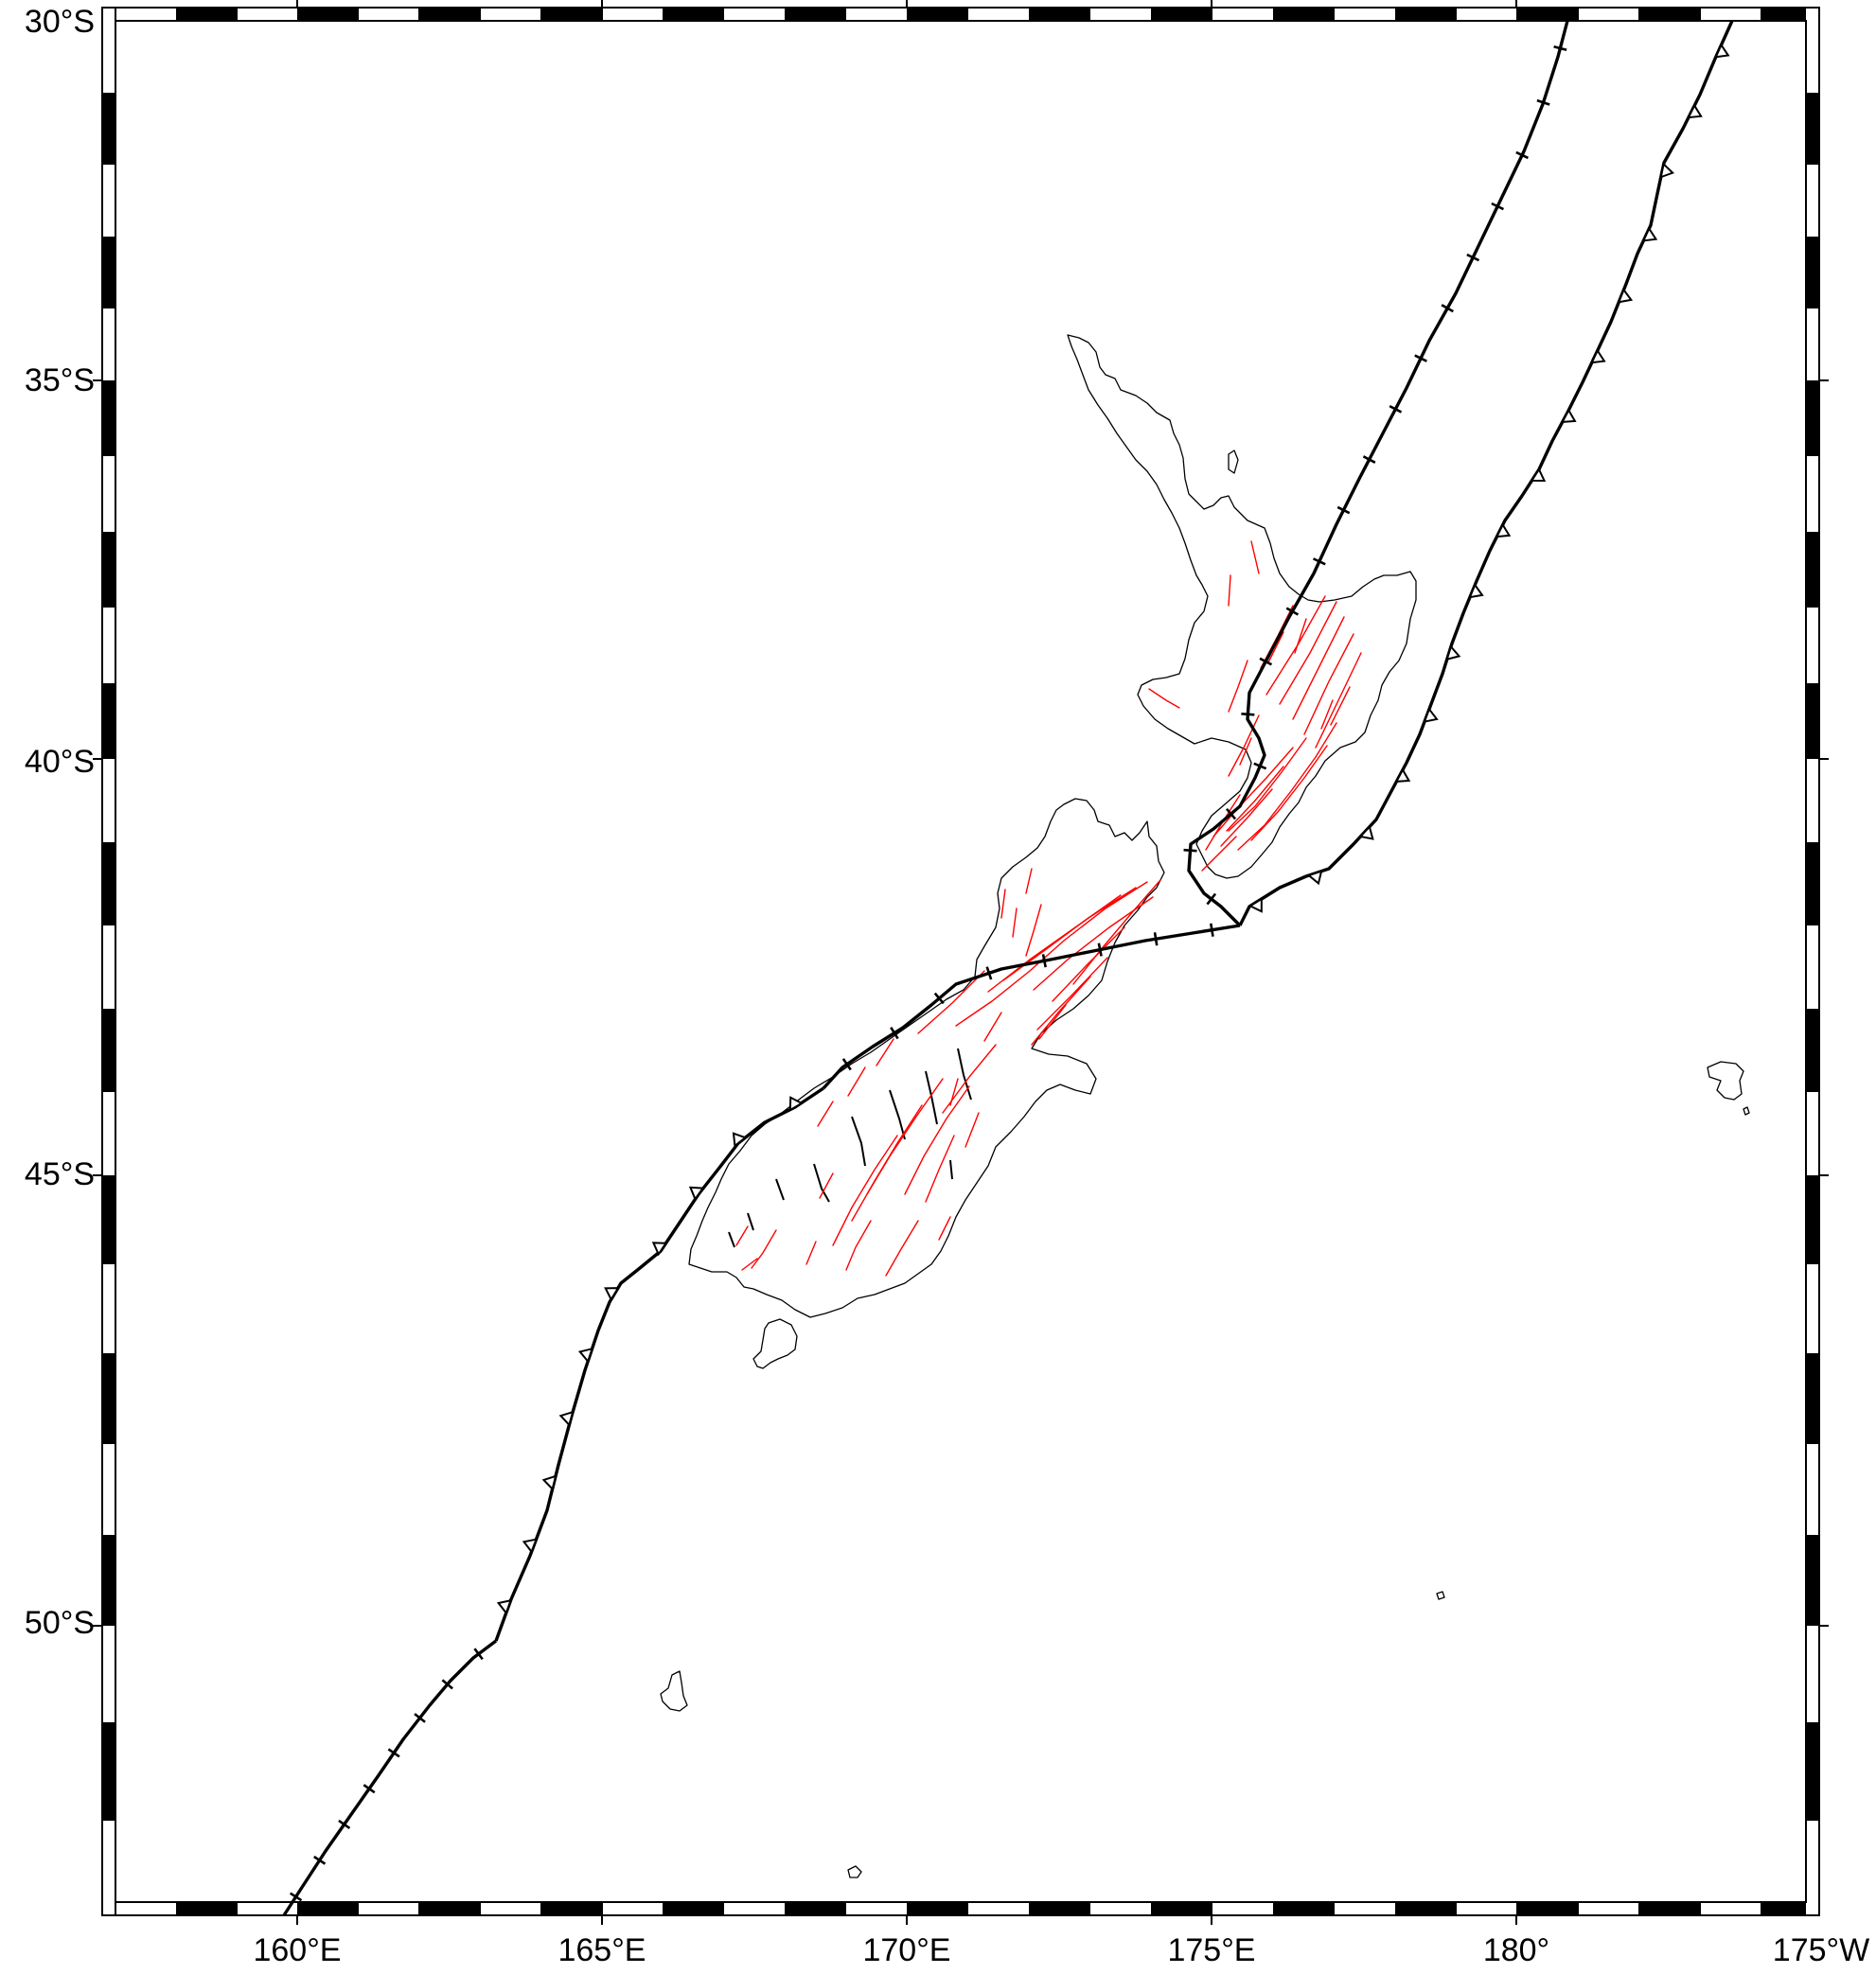 This screenshot has height=1974, width=1876. Describe the element at coordinates (854, 1872) in the screenshot. I see `campbell-island-coast` at that location.